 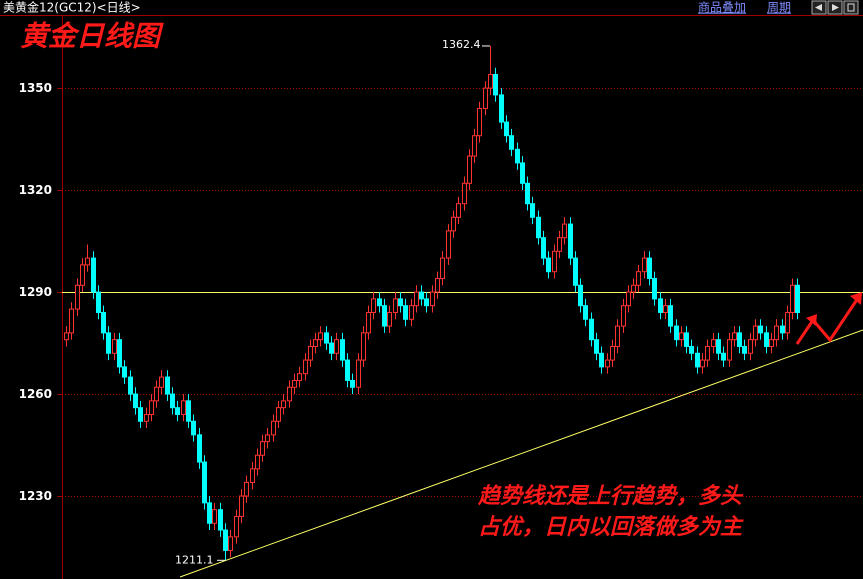 What do you see at coordinates (35, 190) in the screenshot?
I see `y-tick-label: 1320` at bounding box center [35, 190].